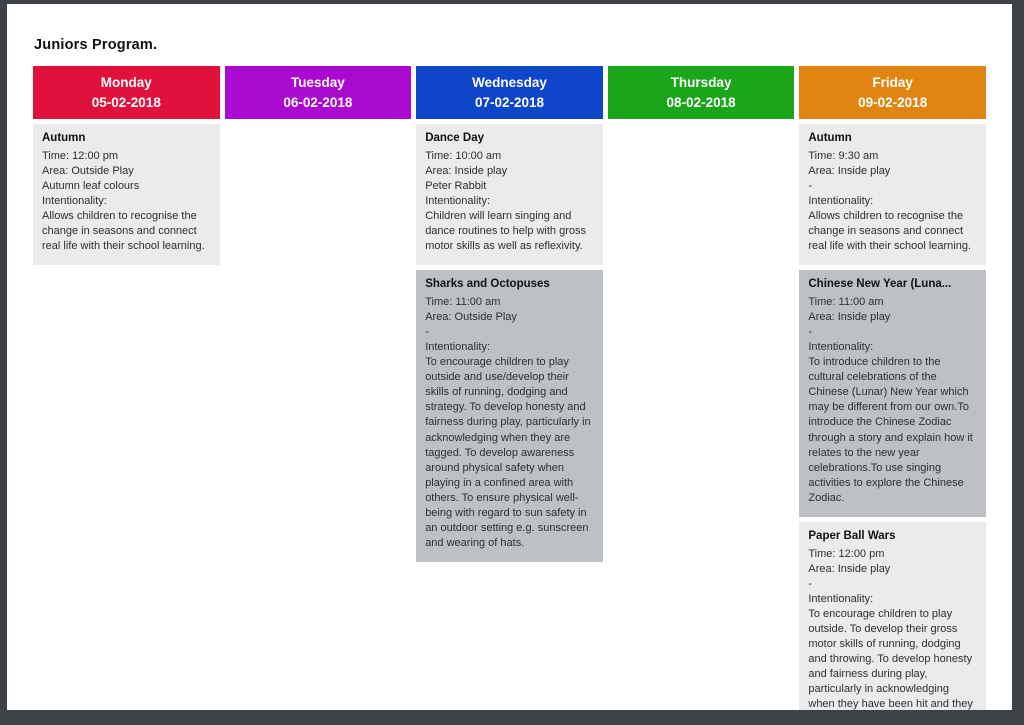  I want to click on day-name: Monday, so click(126, 82).